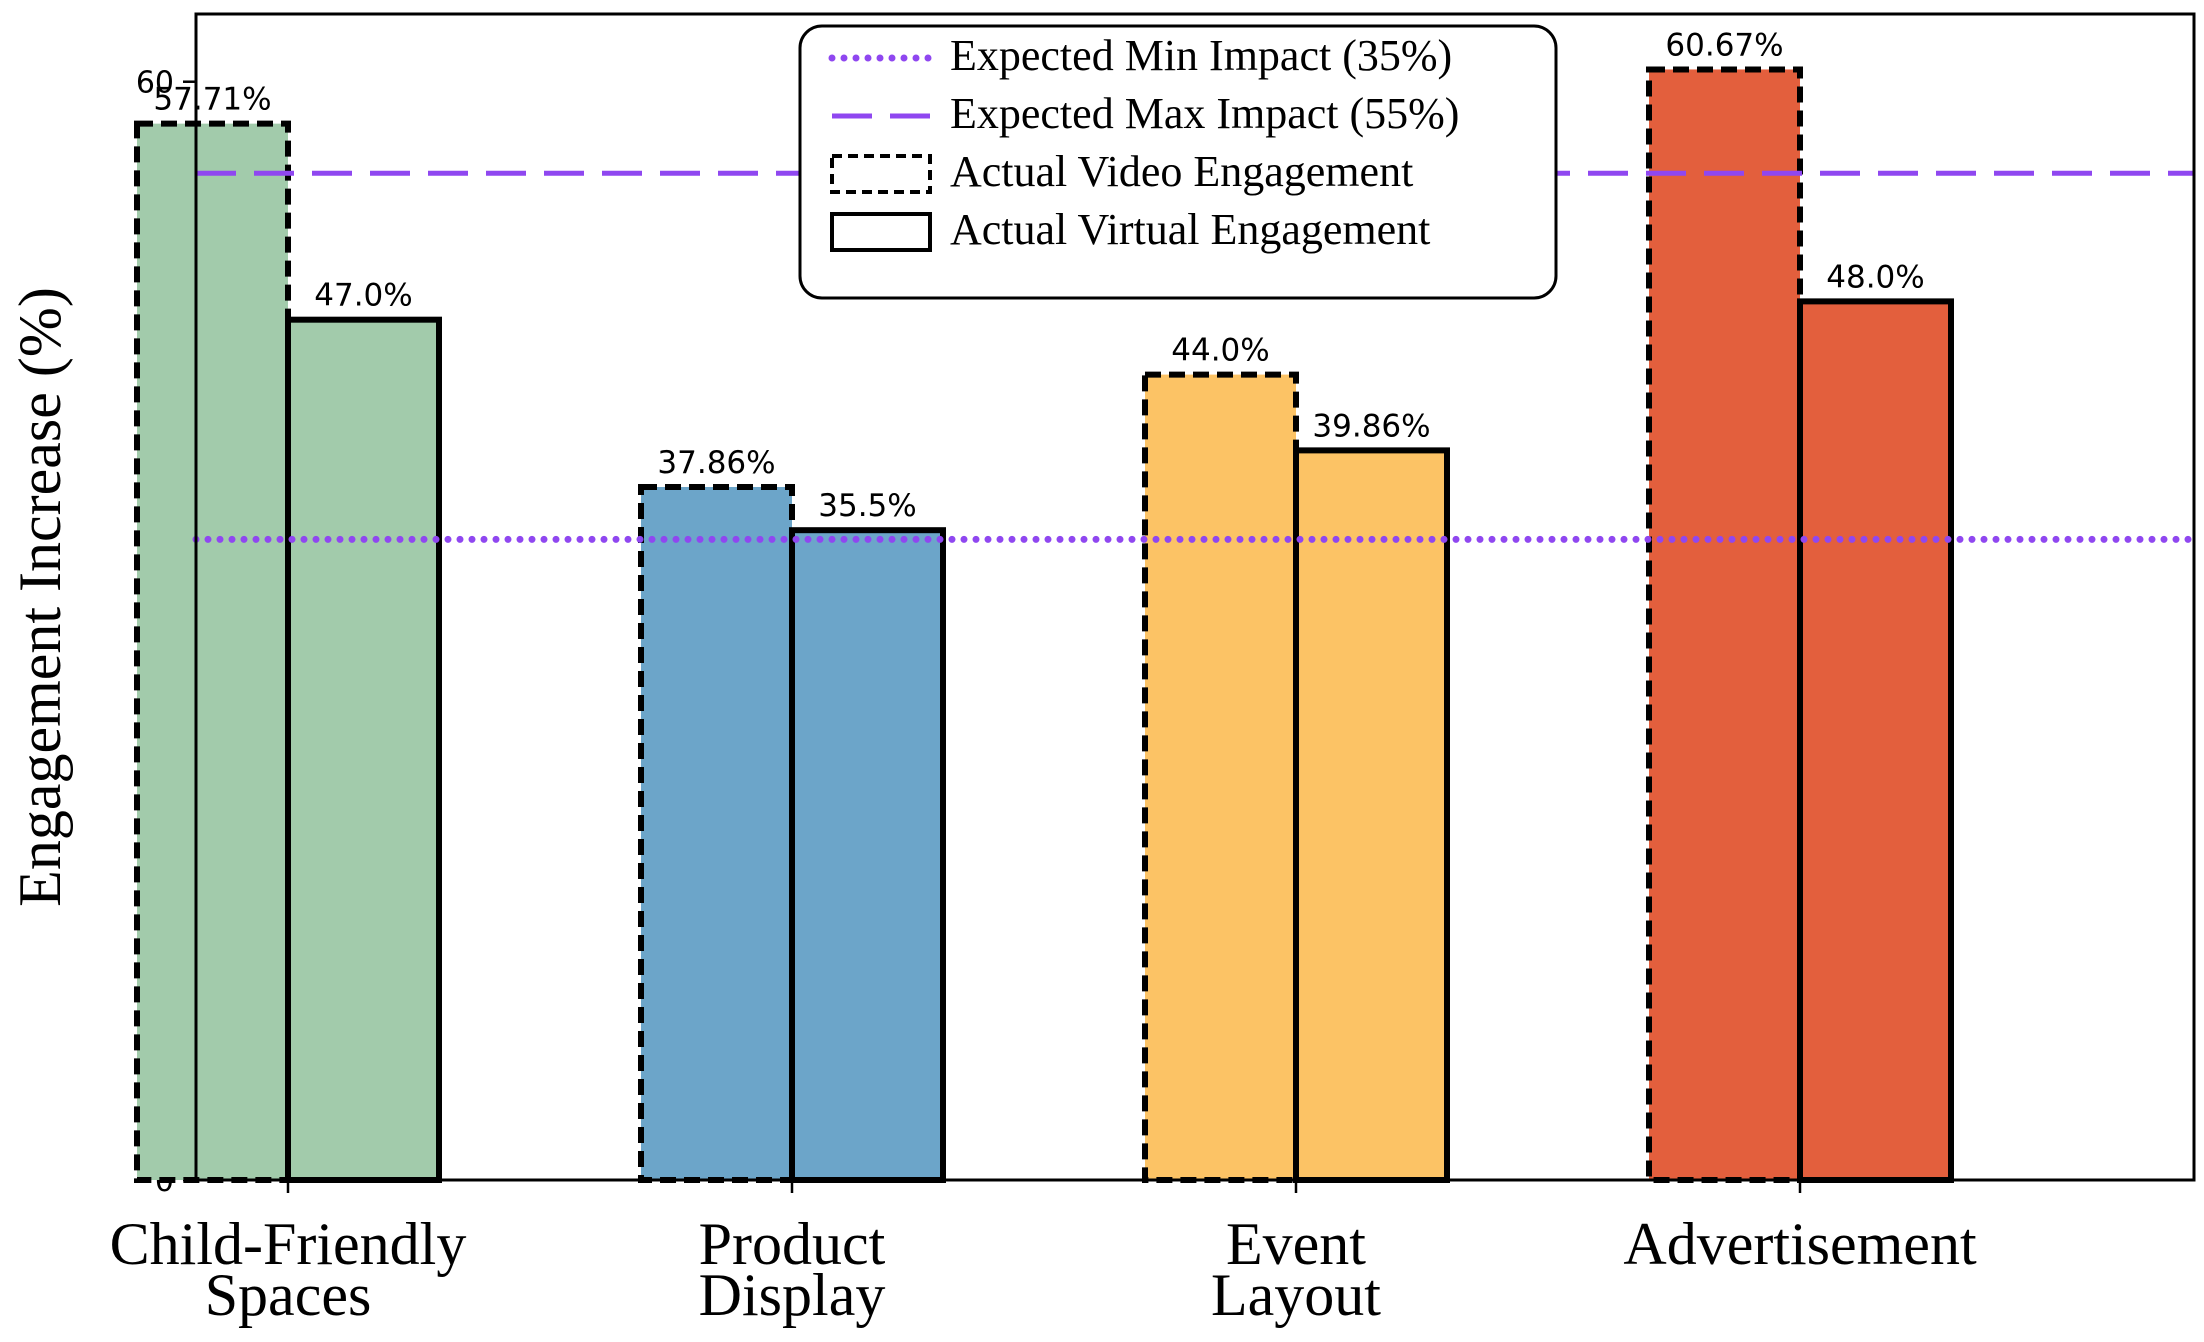  Describe the element at coordinates (1296, 1295) in the screenshot. I see `x-category-label-line2: Layout` at that location.